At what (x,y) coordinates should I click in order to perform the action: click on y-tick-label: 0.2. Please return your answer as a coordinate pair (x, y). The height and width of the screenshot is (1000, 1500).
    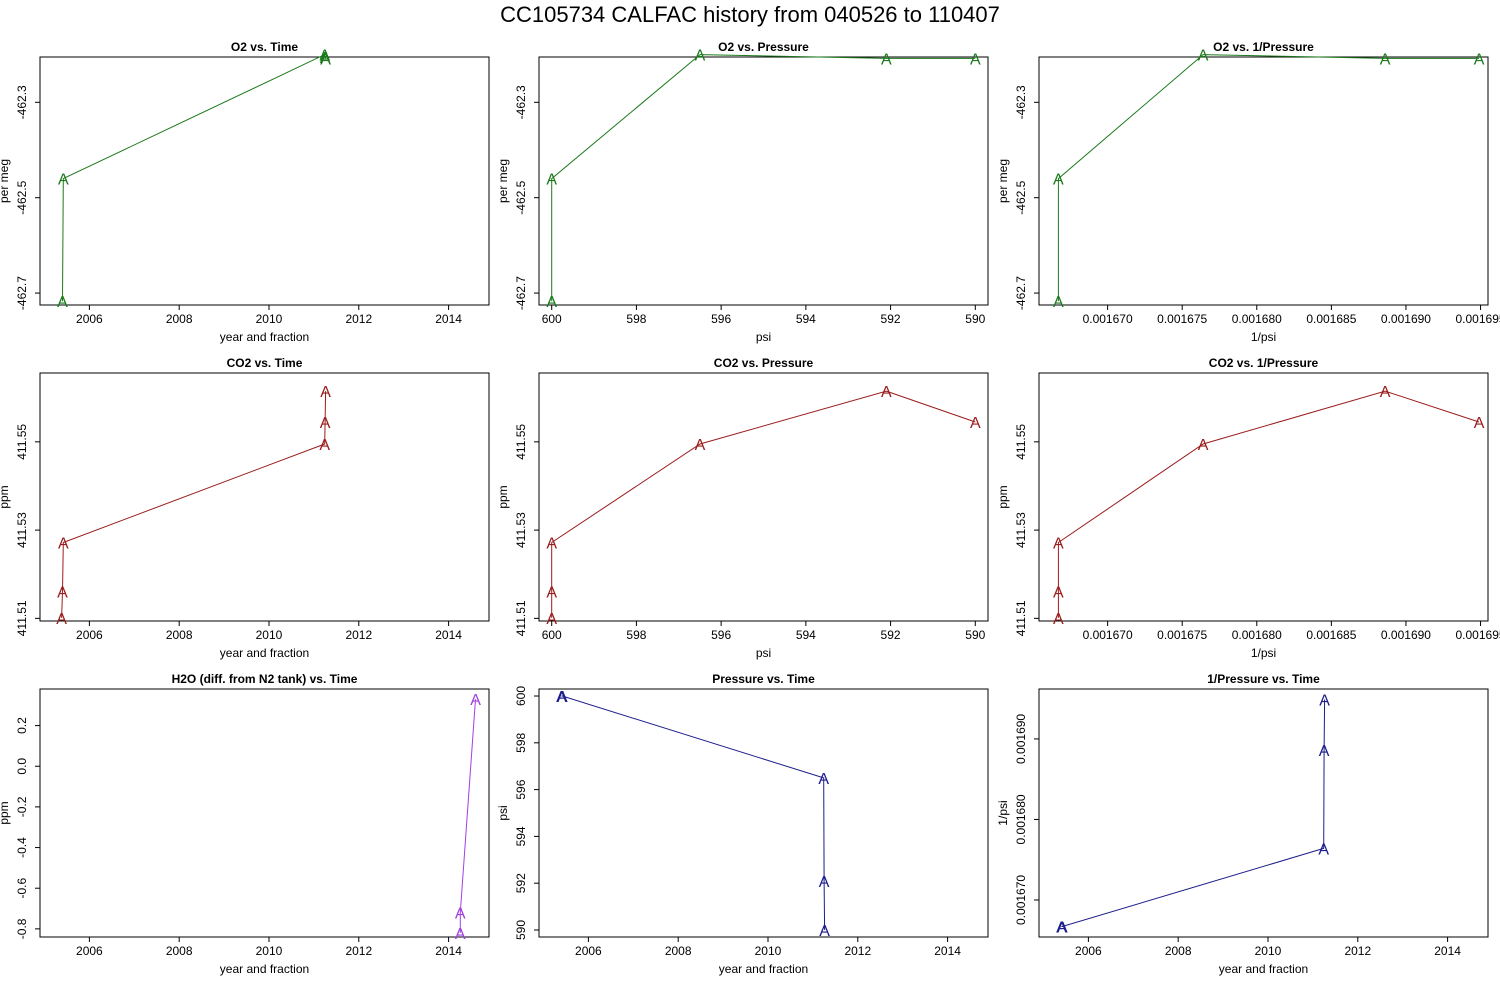
    Looking at the image, I should click on (22, 725).